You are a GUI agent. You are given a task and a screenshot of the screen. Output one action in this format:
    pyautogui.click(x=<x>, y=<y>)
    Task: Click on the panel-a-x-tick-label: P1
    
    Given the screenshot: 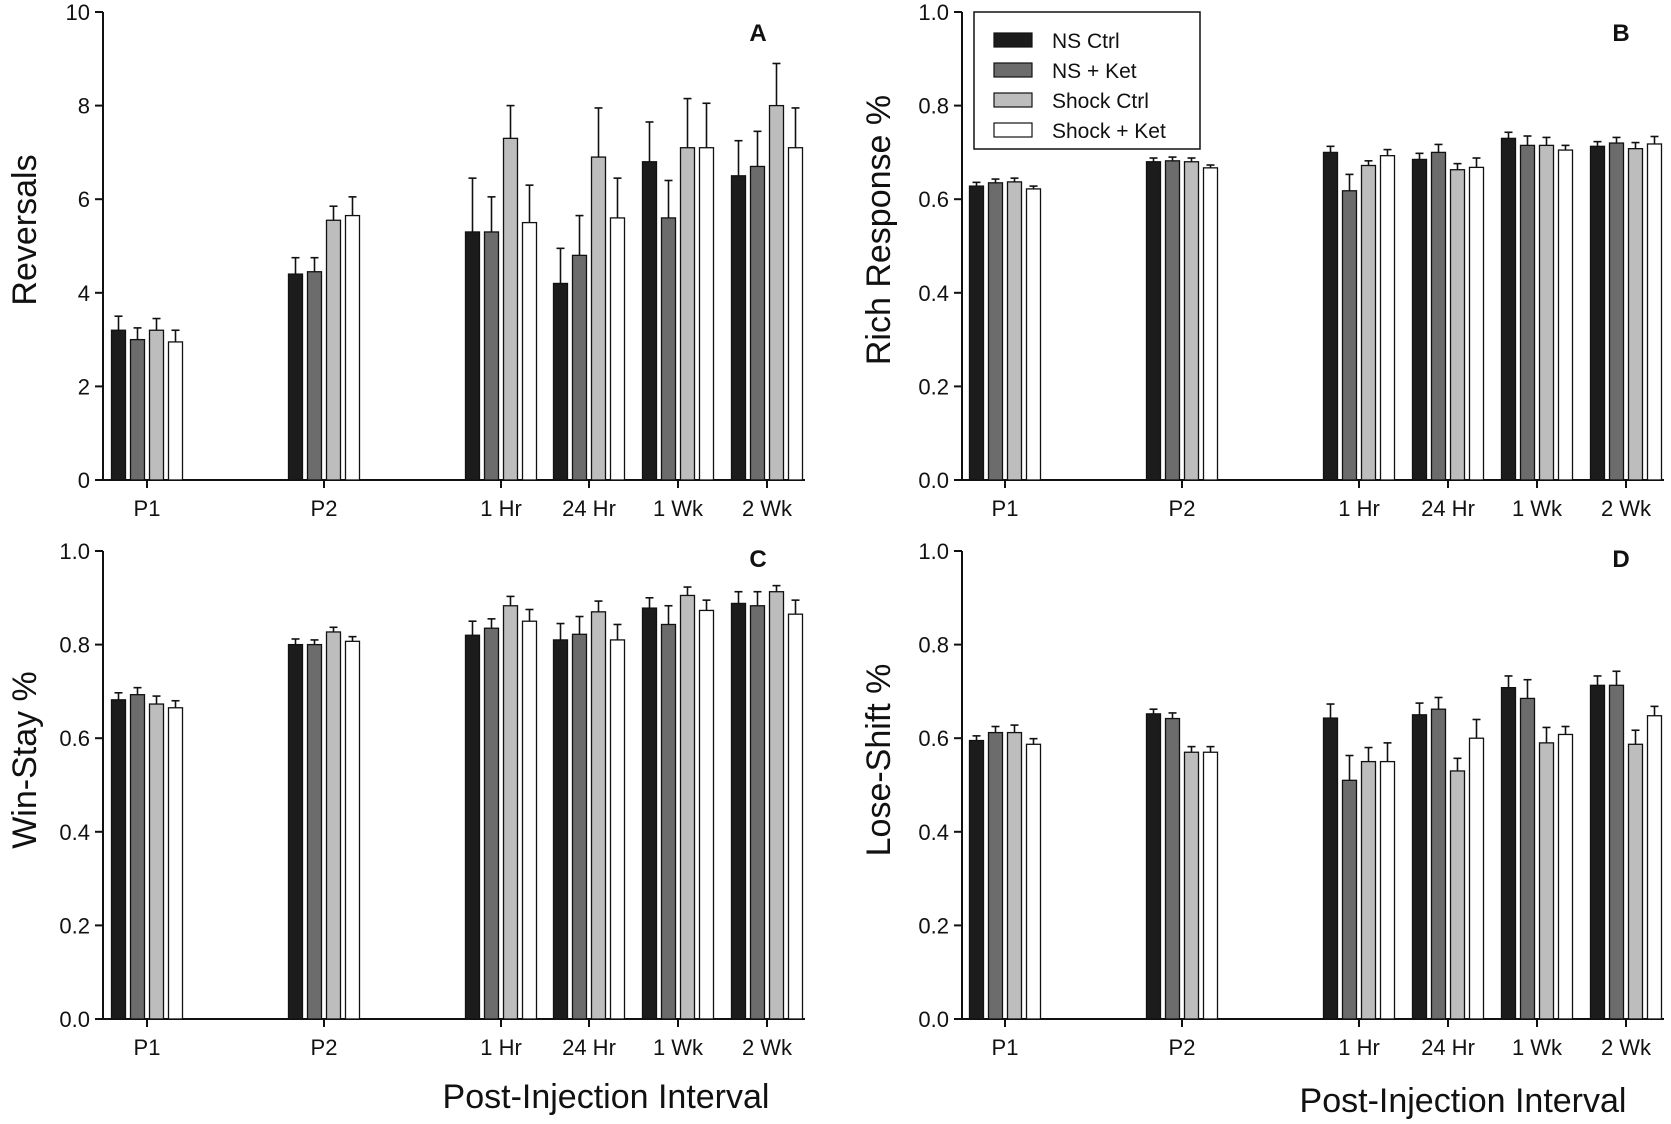 What is the action you would take?
    pyautogui.click(x=147, y=508)
    